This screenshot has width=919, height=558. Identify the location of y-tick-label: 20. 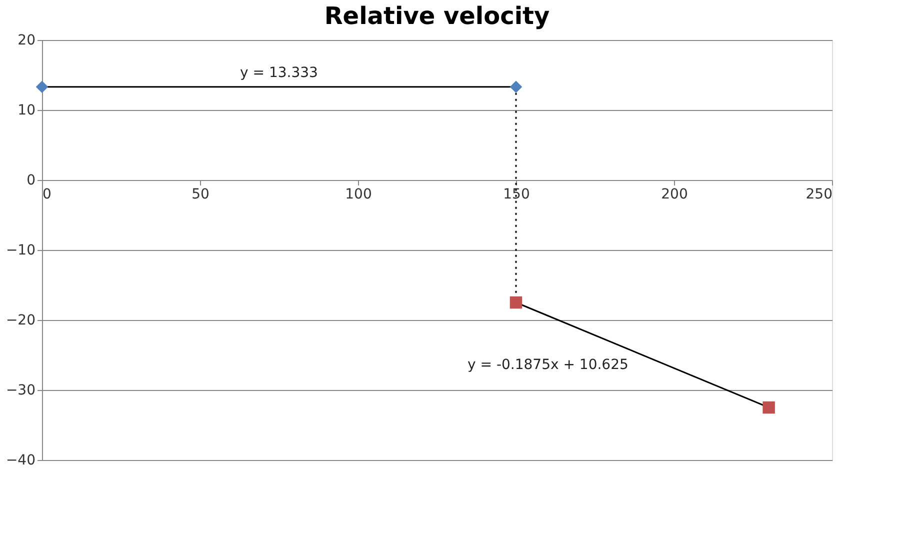
(27, 40).